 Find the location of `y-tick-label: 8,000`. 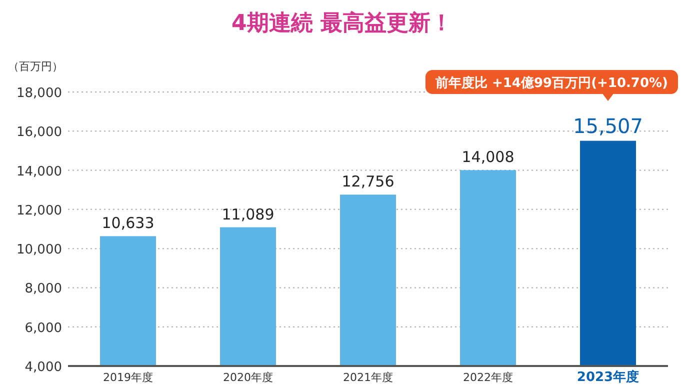

y-tick-label: 8,000 is located at coordinates (43, 289).